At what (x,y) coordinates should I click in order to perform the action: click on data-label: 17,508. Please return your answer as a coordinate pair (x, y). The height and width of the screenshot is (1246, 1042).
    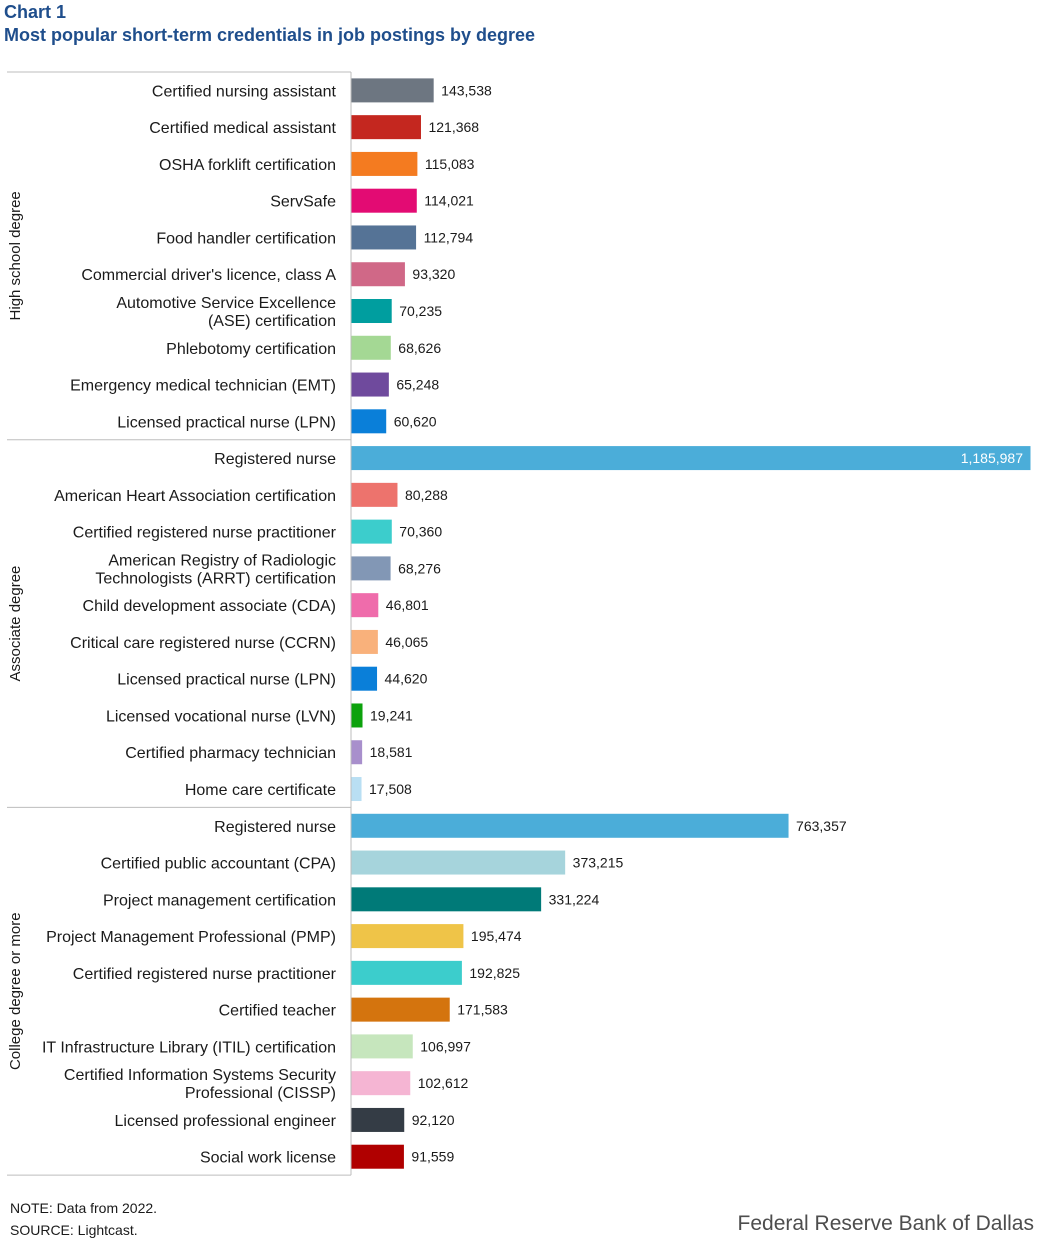
    Looking at the image, I should click on (390, 789).